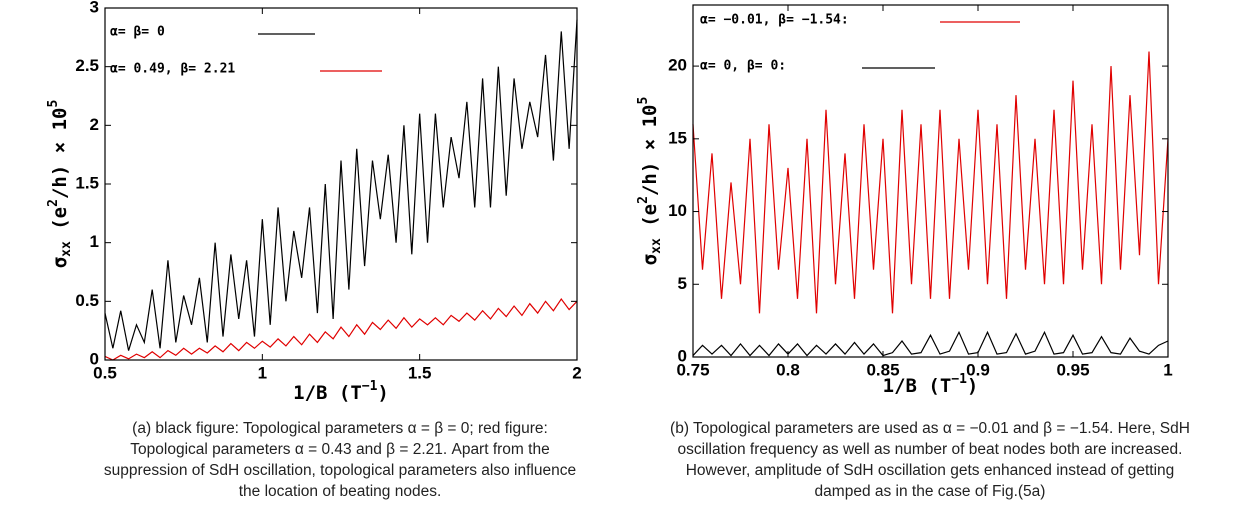 This screenshot has height=519, width=1234. Describe the element at coordinates (978, 369) in the screenshot. I see `x-tick-label: 0.9` at that location.